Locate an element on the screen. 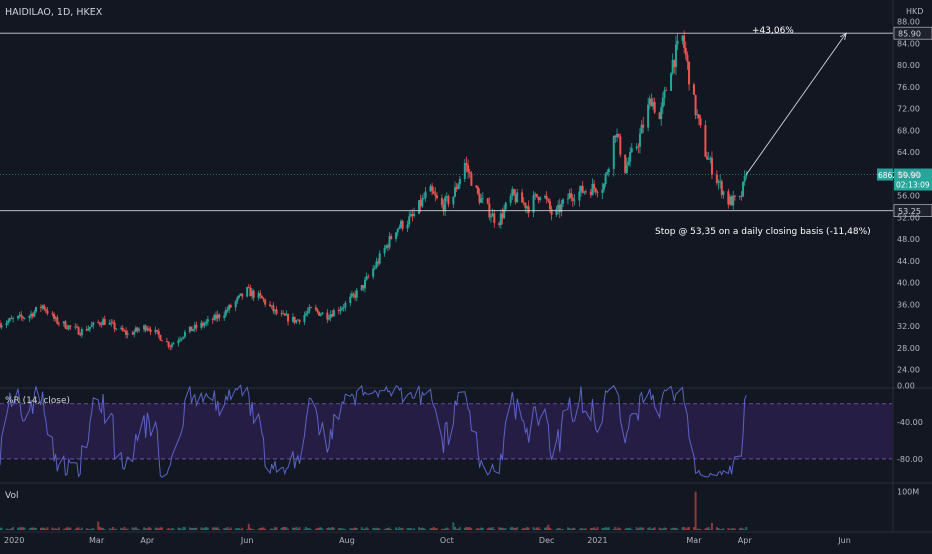 This screenshot has height=554, width=932. price-tick-label: 84.00 is located at coordinates (908, 43).